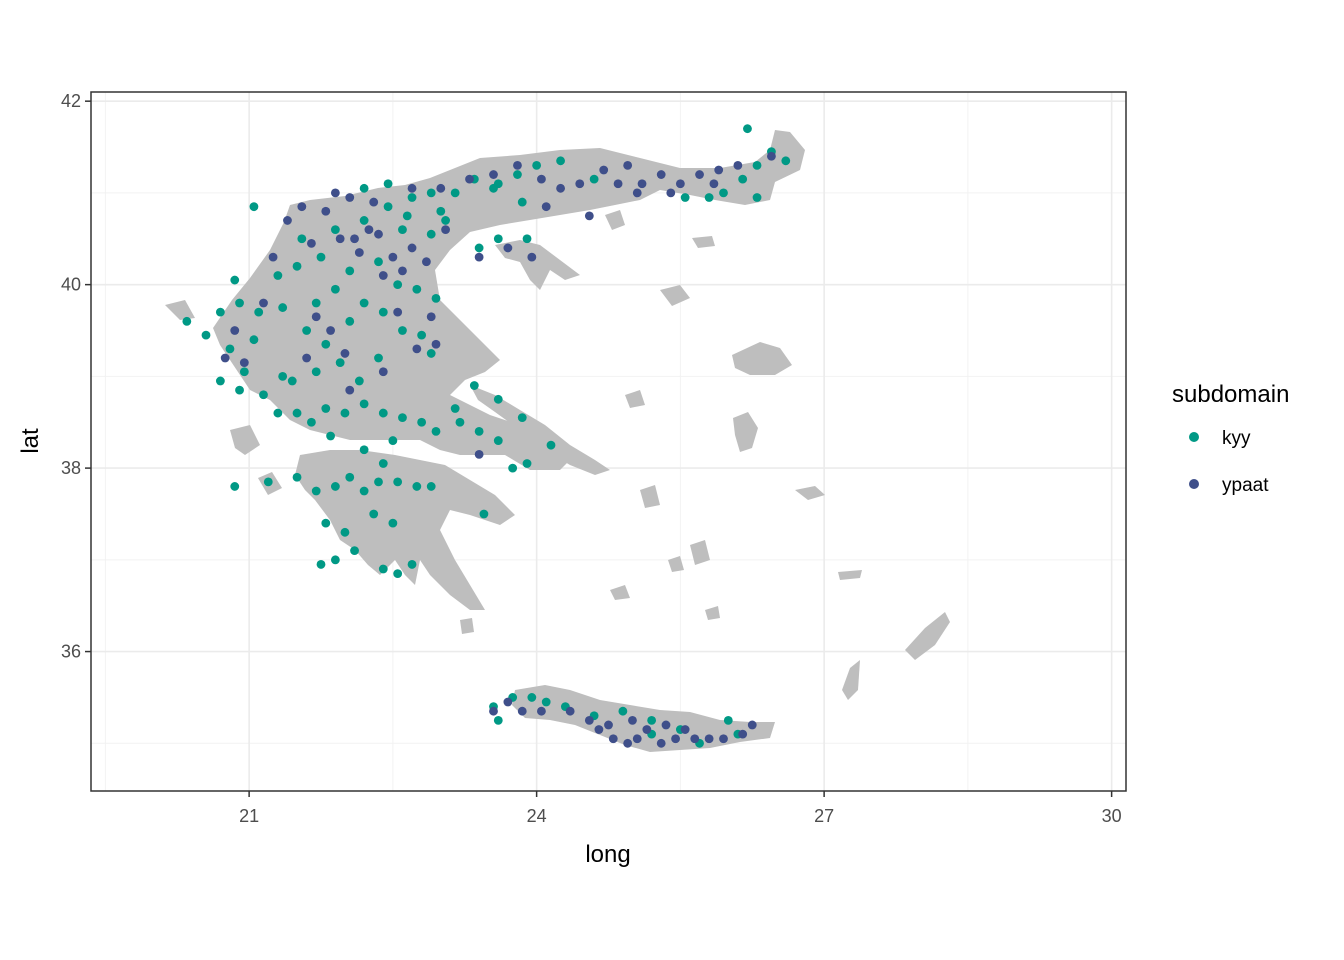  Describe the element at coordinates (676, 564) in the screenshot. I see `paros-polygon` at that location.